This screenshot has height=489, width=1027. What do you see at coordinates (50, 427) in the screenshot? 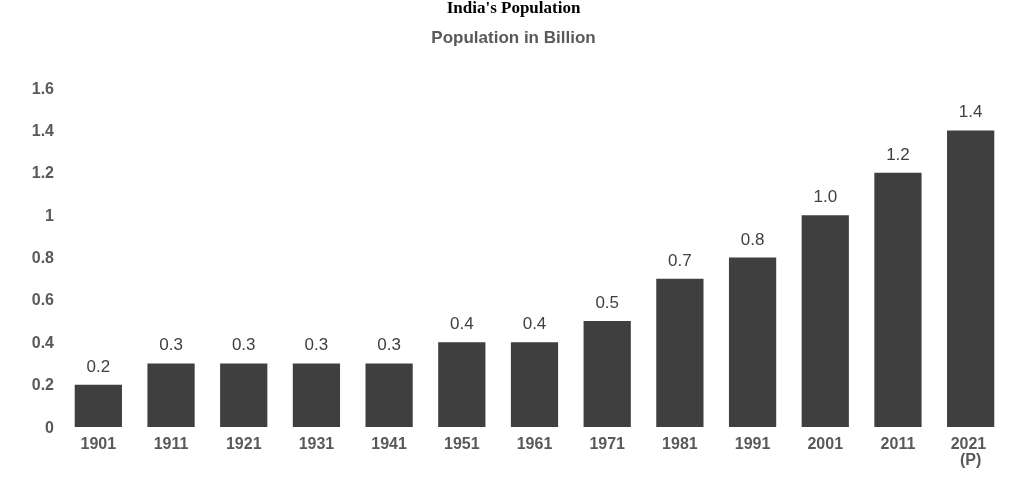
I see `y-tick-label: 0` at bounding box center [50, 427].